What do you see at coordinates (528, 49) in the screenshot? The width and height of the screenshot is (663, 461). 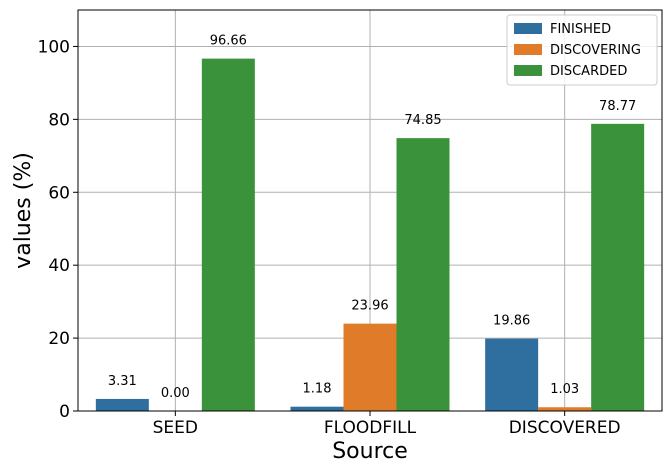 I see `legend-swatch-discovering` at bounding box center [528, 49].